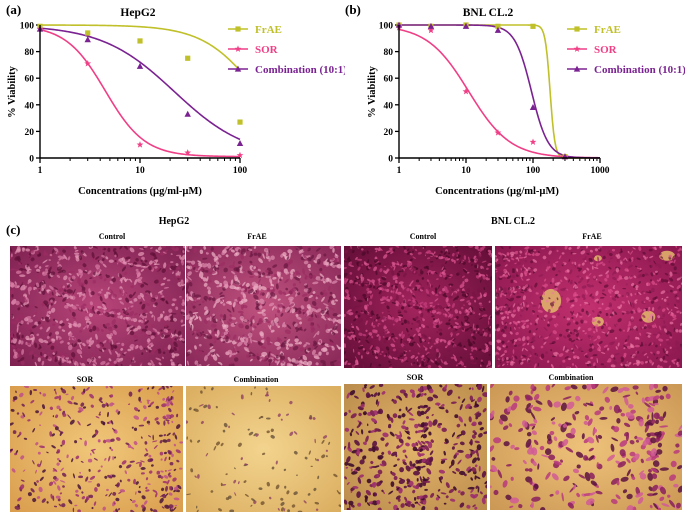  What do you see at coordinates (586, 447) in the screenshot?
I see `micrograph-bnl-combination` at bounding box center [586, 447].